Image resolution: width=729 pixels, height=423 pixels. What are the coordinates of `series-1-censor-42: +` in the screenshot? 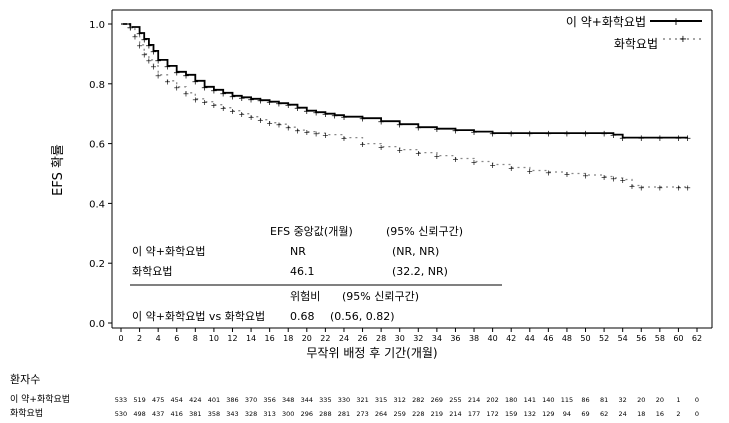 It's located at (622, 180).